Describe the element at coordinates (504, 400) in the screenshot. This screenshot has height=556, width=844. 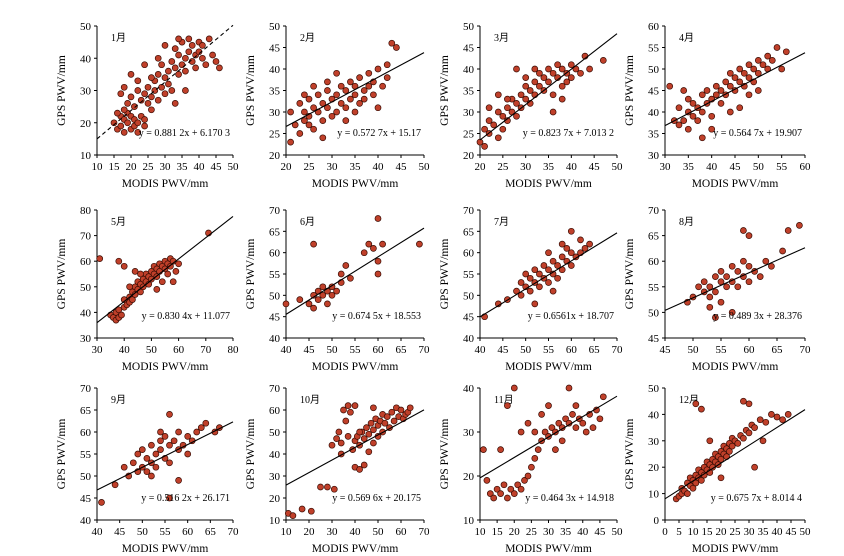
I see `month-label: 11月` at that location.